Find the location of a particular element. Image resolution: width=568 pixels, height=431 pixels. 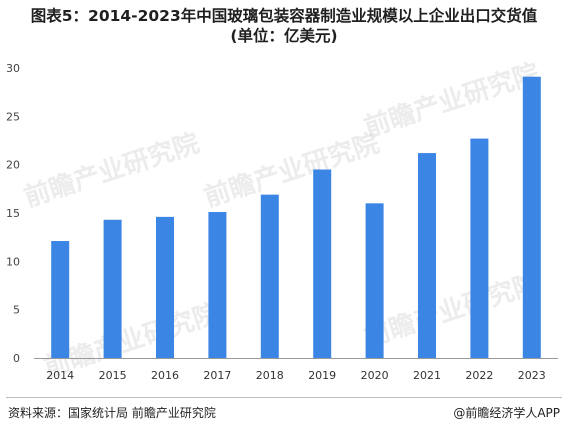

y-tick-label-1: 5 is located at coordinates (16, 310).